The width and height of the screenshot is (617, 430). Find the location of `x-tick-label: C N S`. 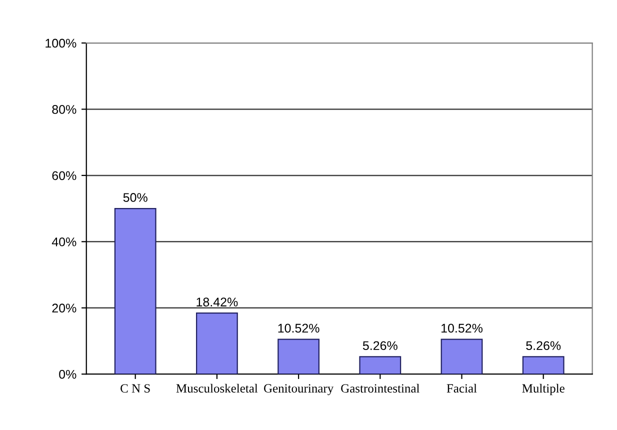

x-tick-label: C N S is located at coordinates (135, 388).